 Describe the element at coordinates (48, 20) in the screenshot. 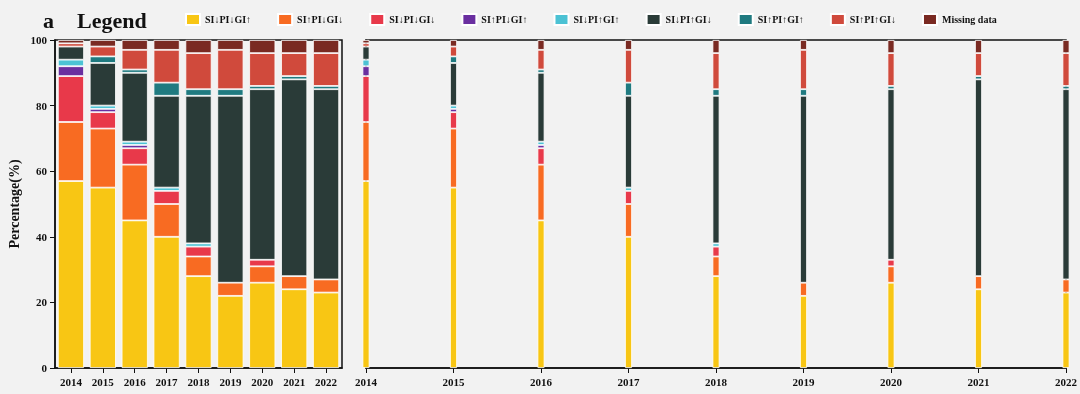

I see `chart-title: a` at that location.